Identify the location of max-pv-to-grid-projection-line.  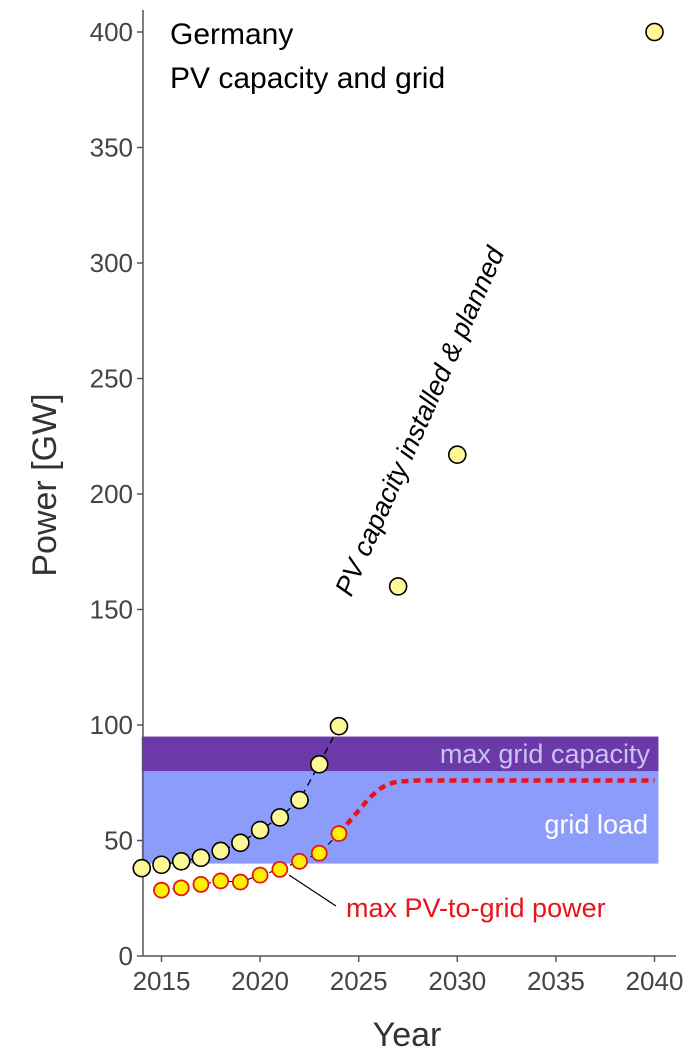
(496, 807).